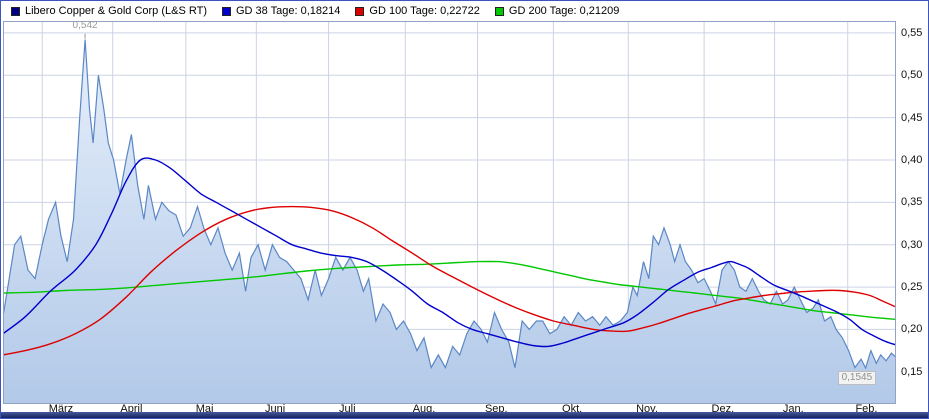 The image size is (929, 419). I want to click on y-axis-tick-label: 0,15, so click(912, 371).